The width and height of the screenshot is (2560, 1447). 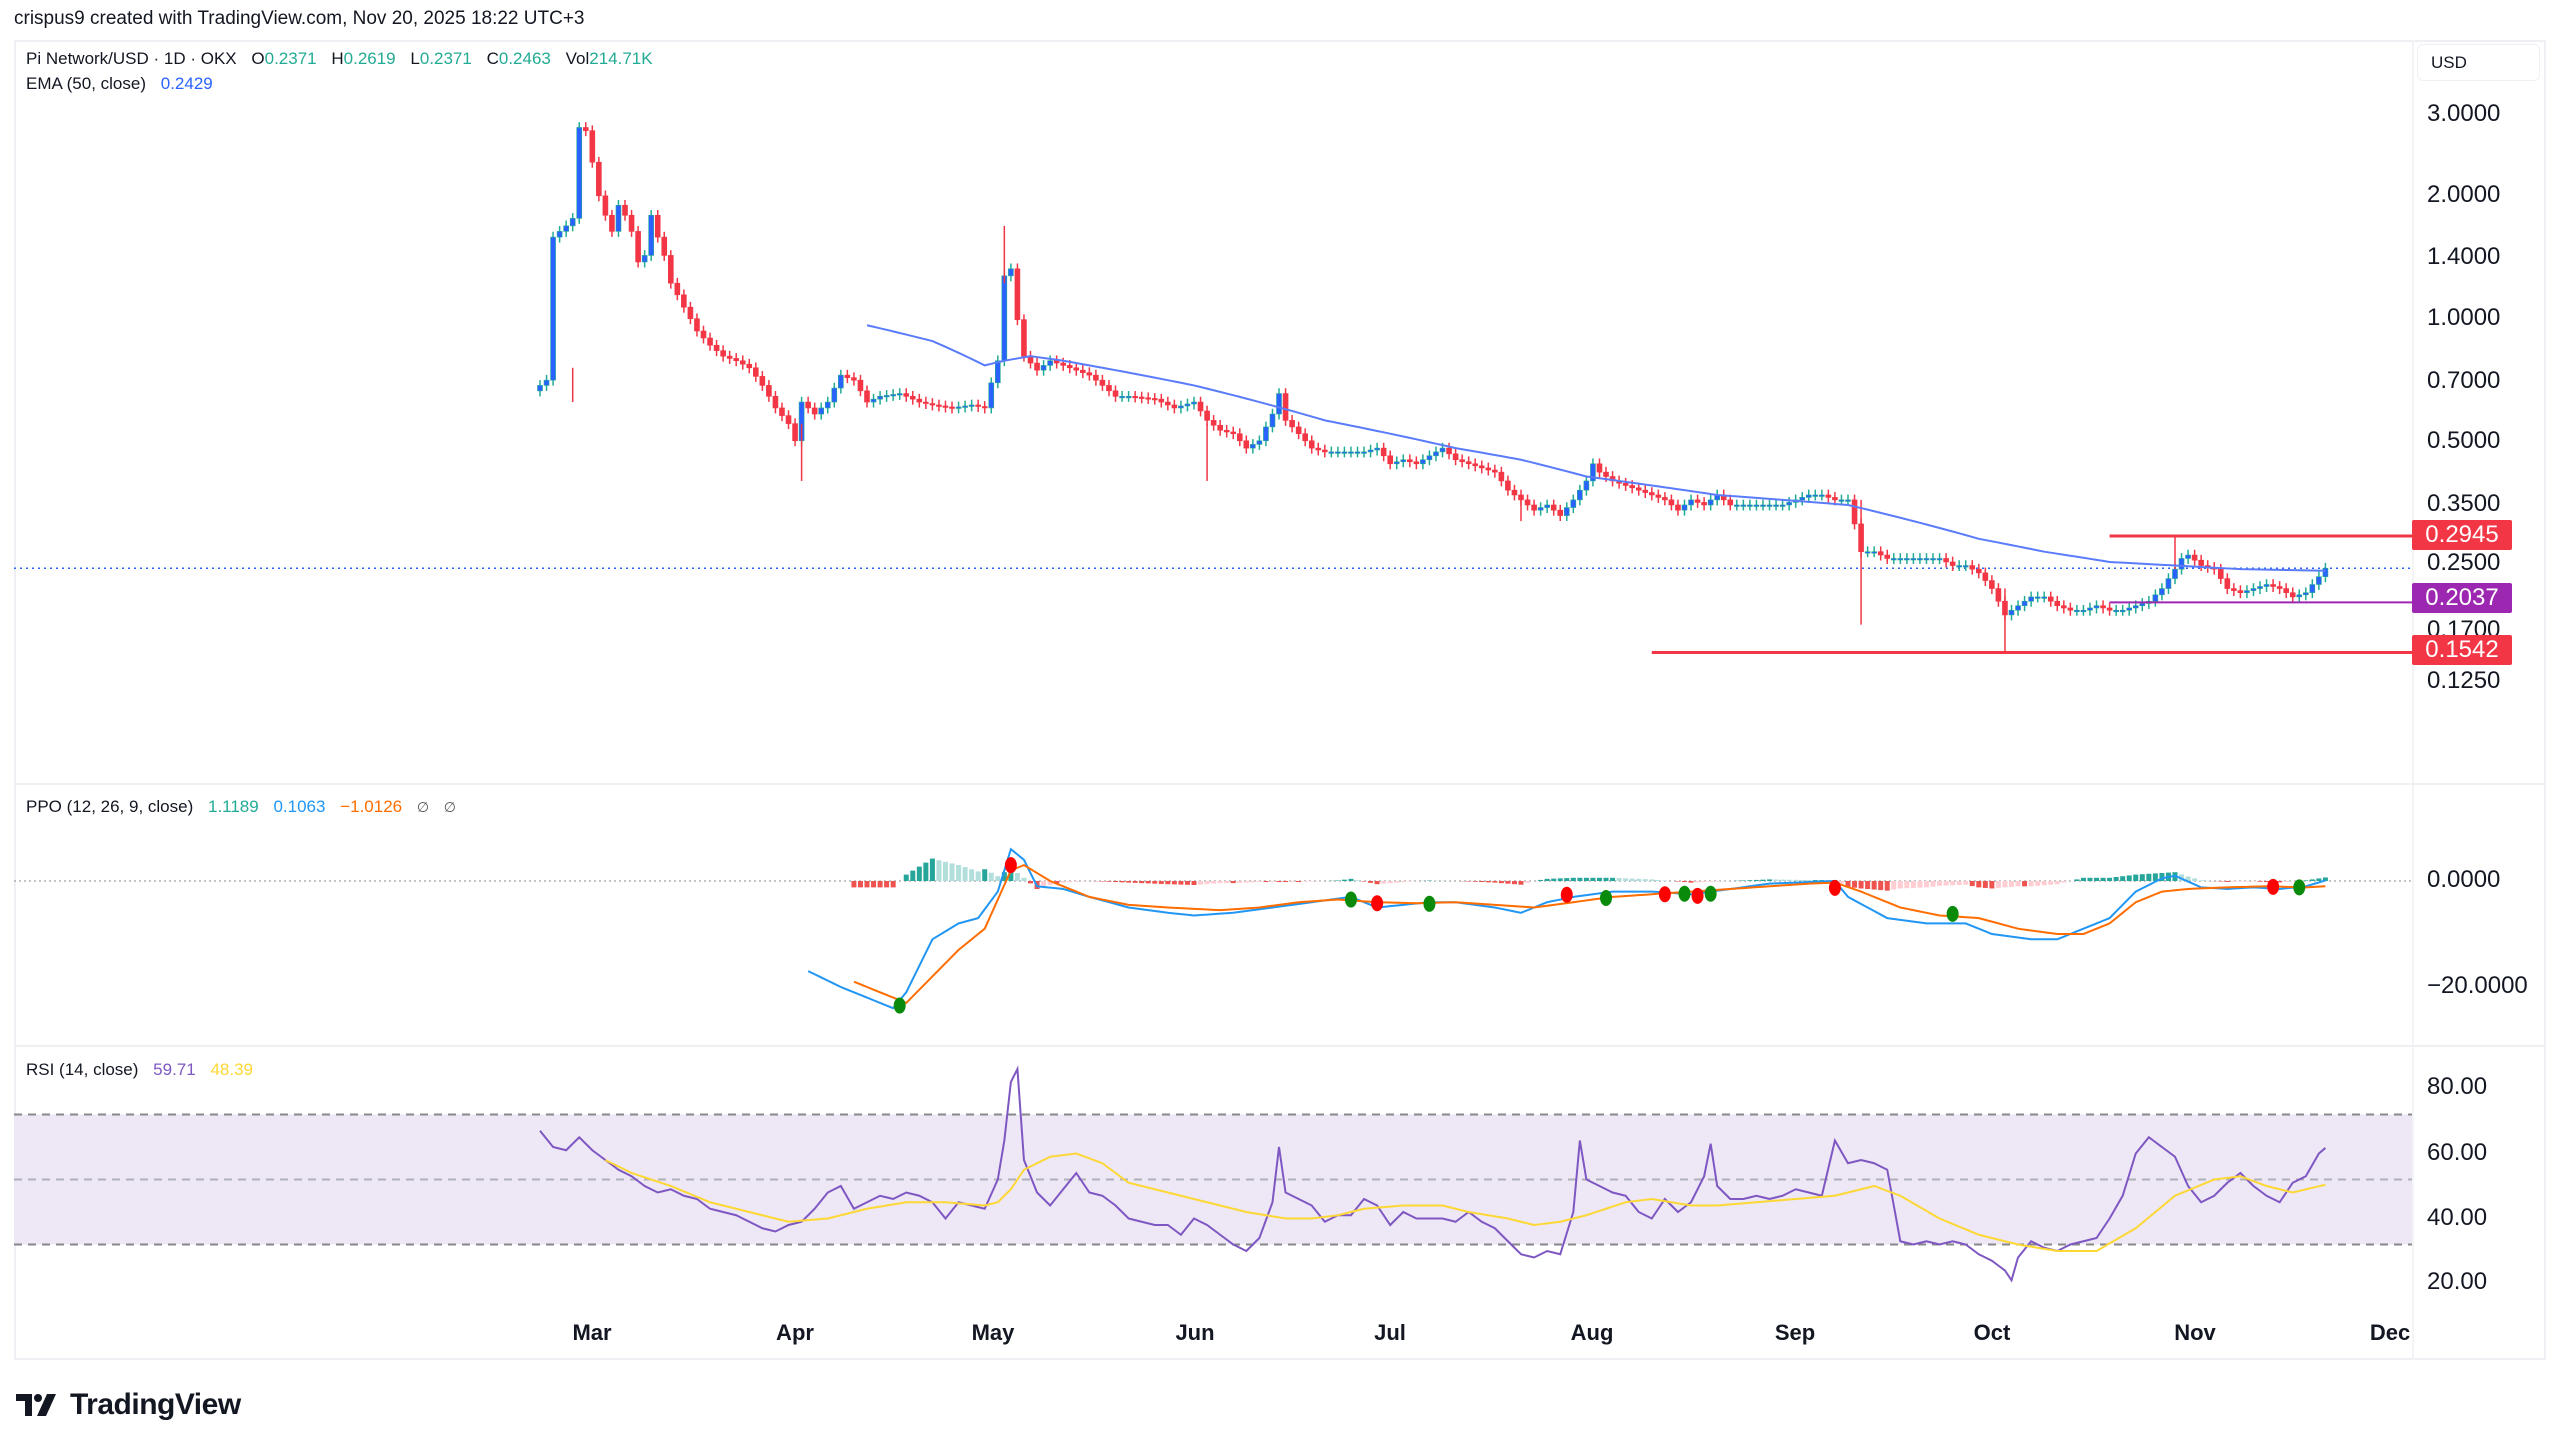 What do you see at coordinates (1195, 1332) in the screenshot?
I see `time-axis-label: Jun` at bounding box center [1195, 1332].